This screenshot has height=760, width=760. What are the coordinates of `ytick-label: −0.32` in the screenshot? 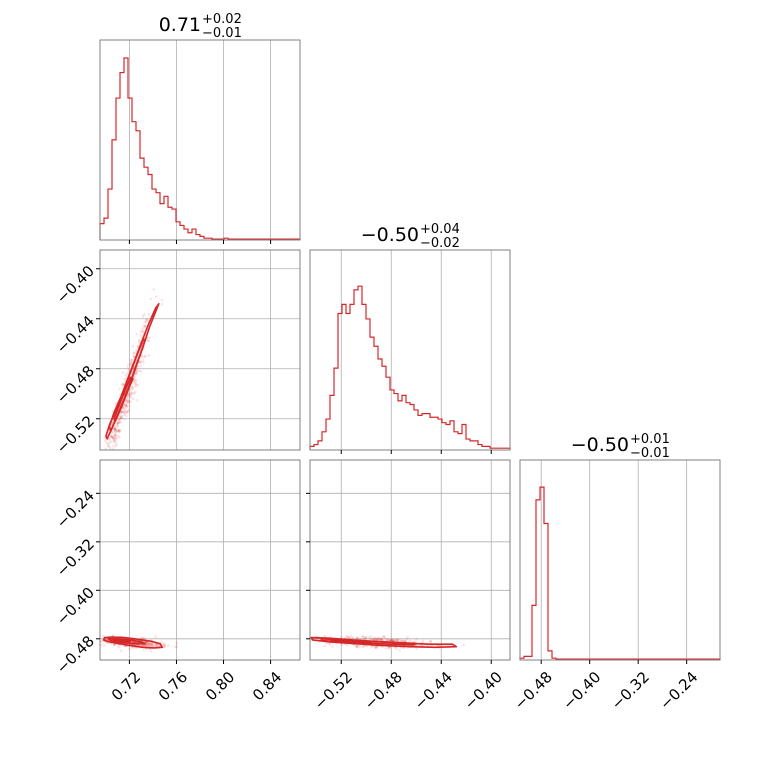 It's located at (75, 557).